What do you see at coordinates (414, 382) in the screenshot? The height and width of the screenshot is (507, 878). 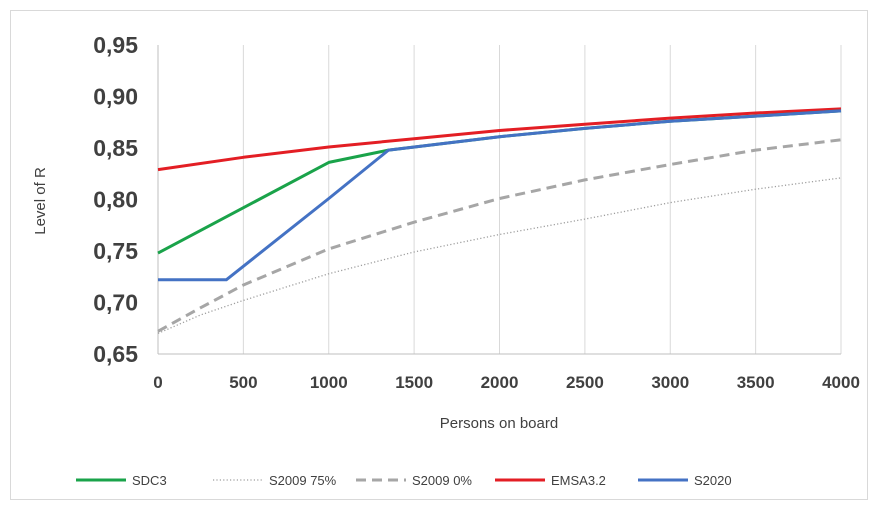 I see `x-tick-label: 1500` at bounding box center [414, 382].